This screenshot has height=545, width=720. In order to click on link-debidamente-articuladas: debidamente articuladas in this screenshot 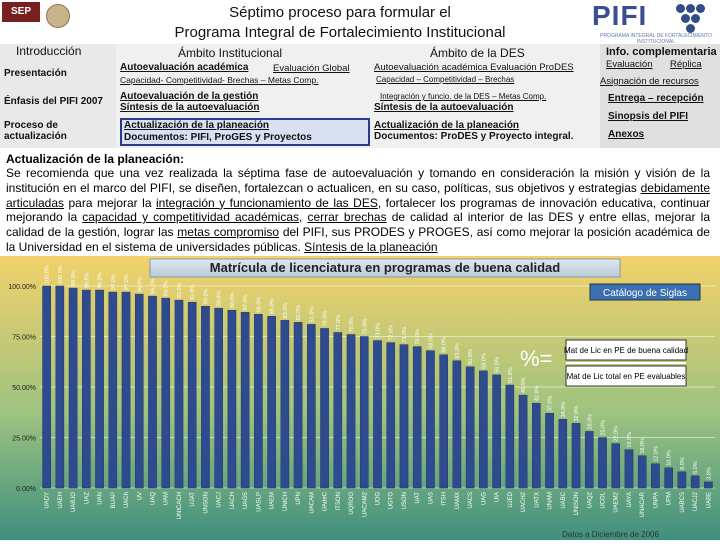, I will do `click(358, 195)`.